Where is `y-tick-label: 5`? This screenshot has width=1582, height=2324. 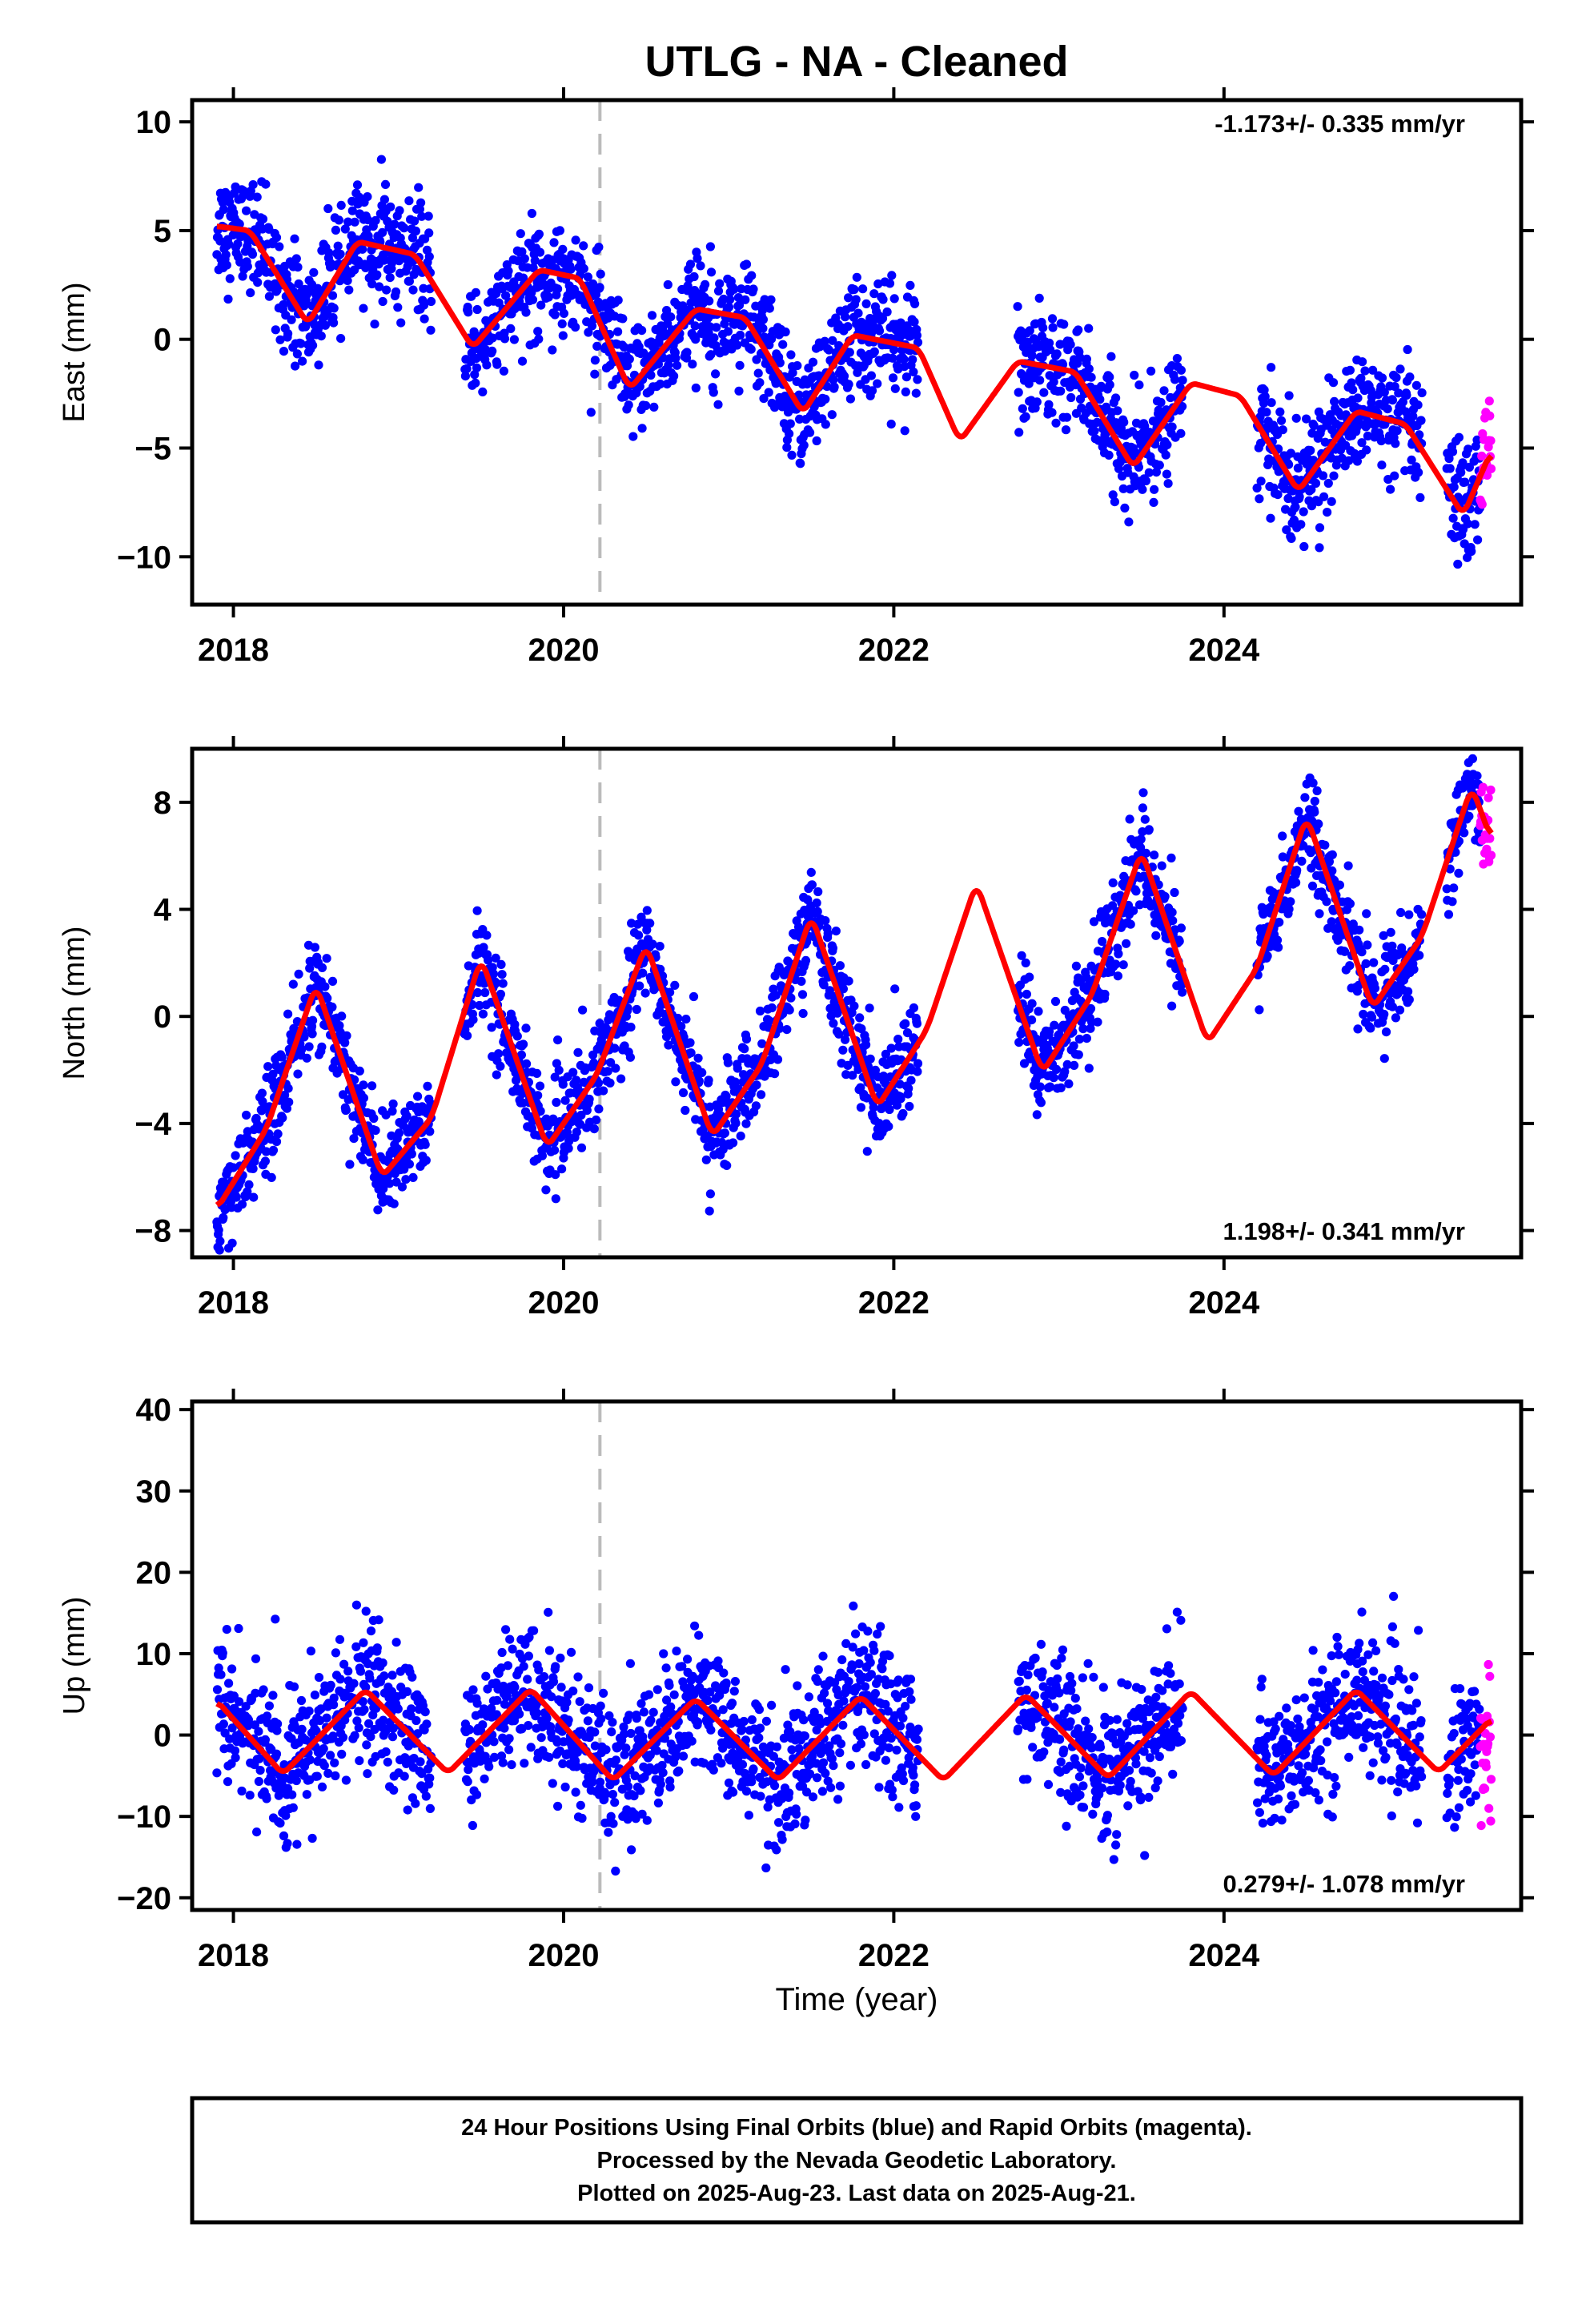
y-tick-label: 5 is located at coordinates (162, 232).